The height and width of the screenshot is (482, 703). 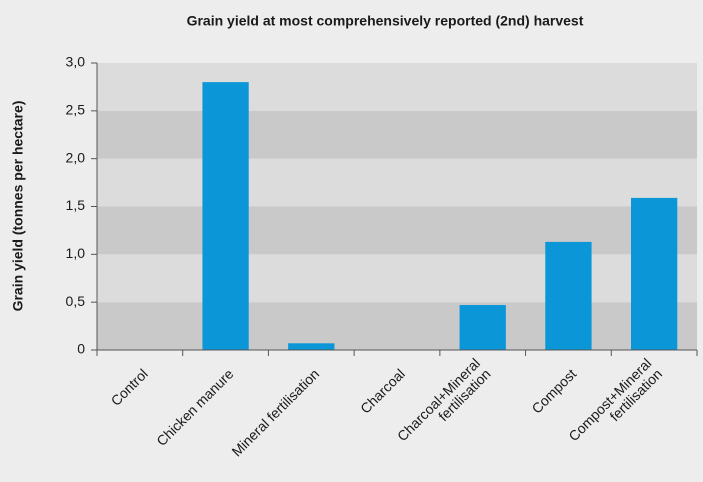 What do you see at coordinates (76, 253) in the screenshot?
I see `y-tick-label: 1,0` at bounding box center [76, 253].